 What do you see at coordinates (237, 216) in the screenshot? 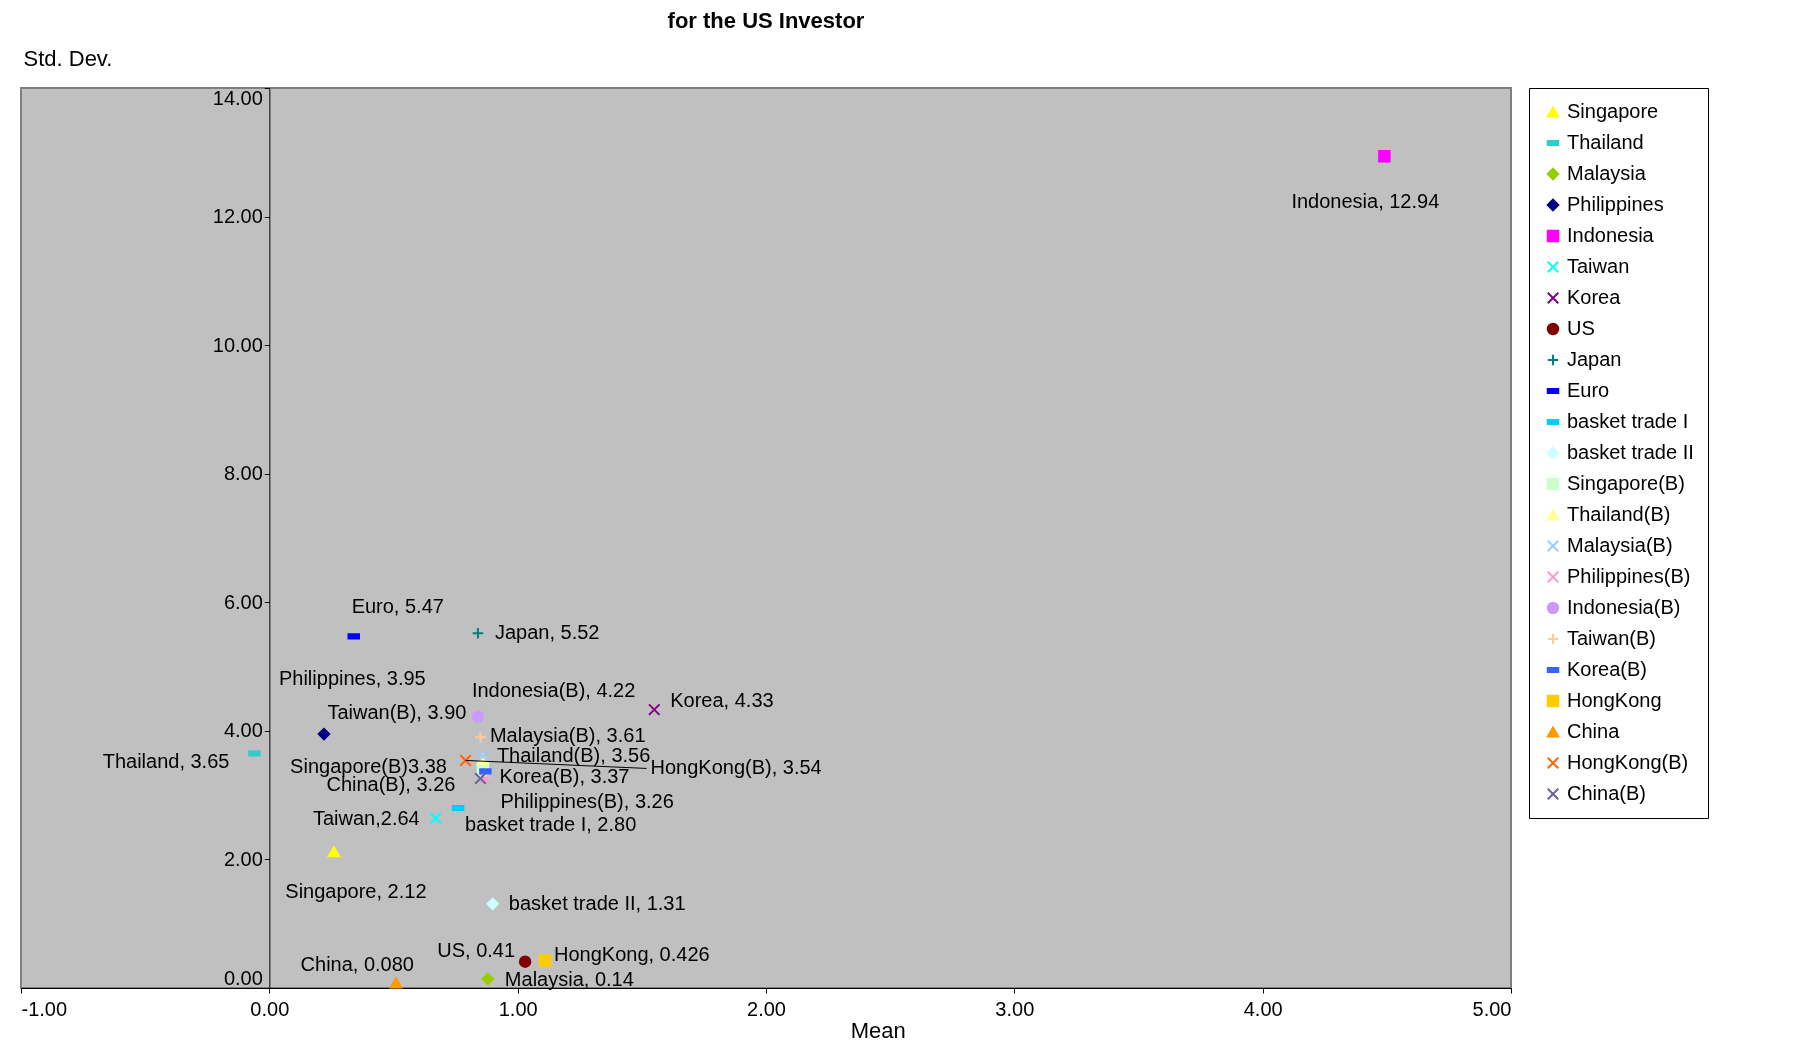
I see `y-tick-label: 12.00` at bounding box center [237, 216].